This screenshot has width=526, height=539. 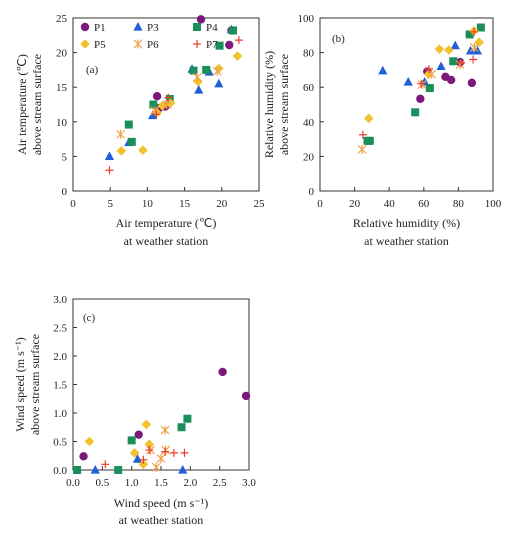 What do you see at coordinates (212, 45) in the screenshot?
I see `legend-label-P7: P7` at bounding box center [212, 45].